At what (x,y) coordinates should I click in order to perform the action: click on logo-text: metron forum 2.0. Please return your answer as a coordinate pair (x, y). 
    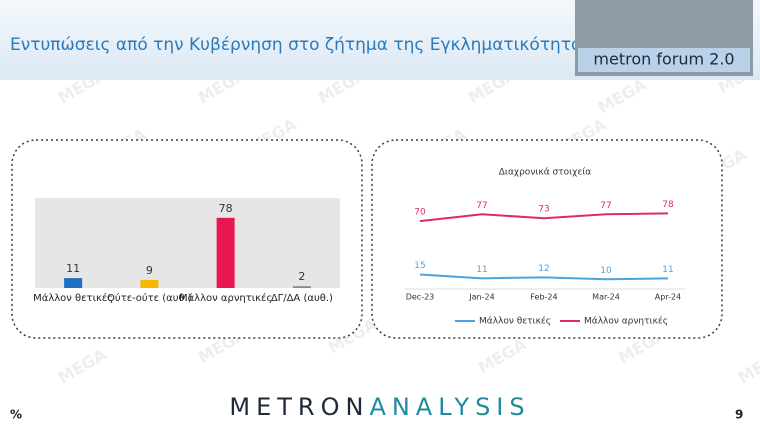
    Looking at the image, I should click on (663, 59).